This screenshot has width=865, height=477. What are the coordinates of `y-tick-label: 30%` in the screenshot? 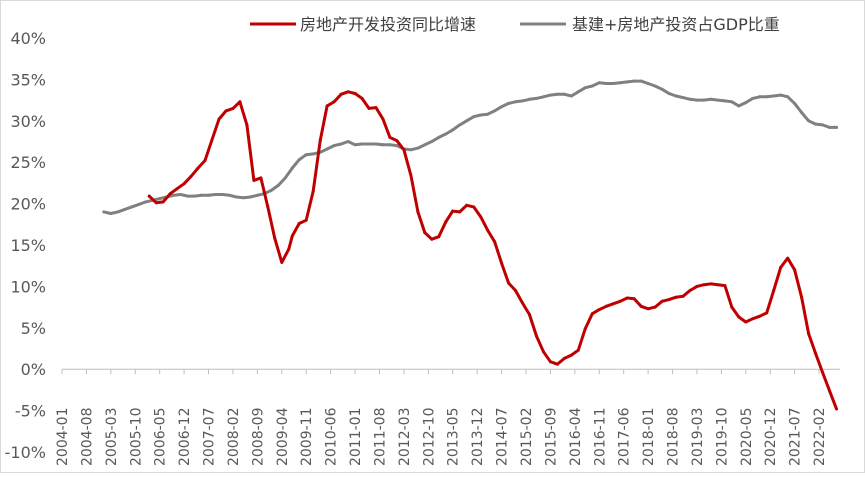 It's located at (28, 121).